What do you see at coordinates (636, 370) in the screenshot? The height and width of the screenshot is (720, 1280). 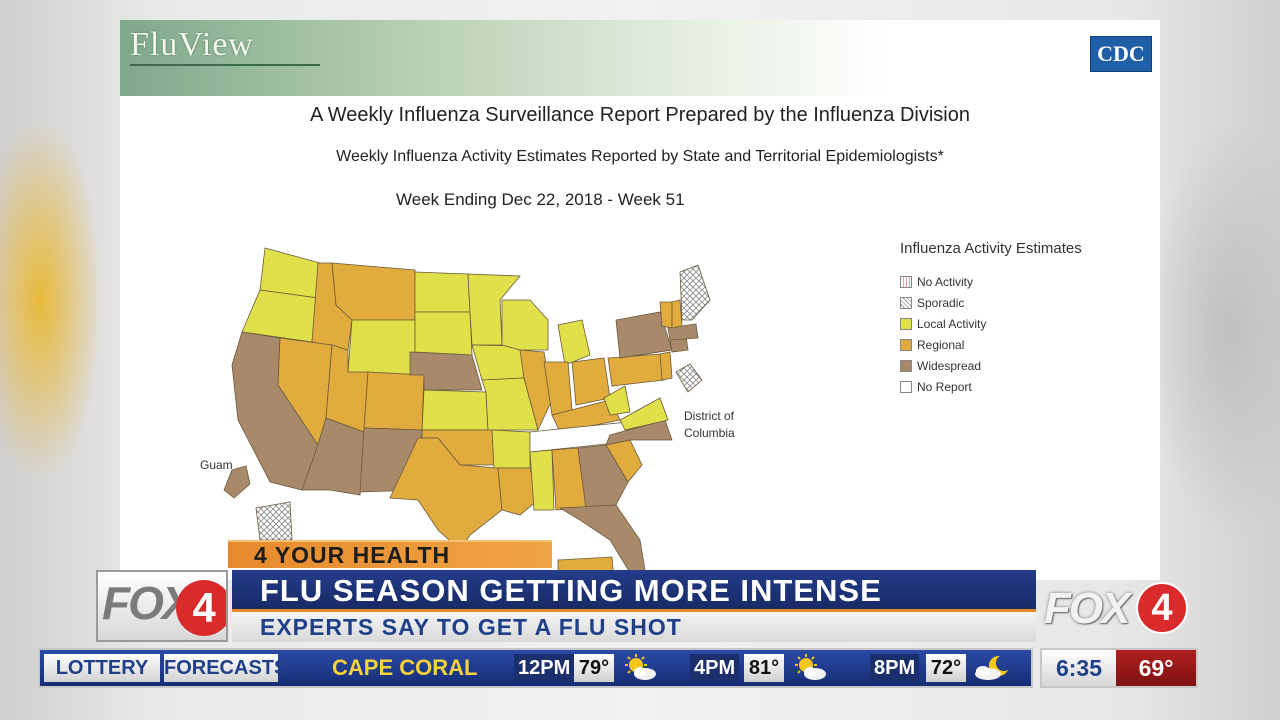 I see `state-pennsylvania` at bounding box center [636, 370].